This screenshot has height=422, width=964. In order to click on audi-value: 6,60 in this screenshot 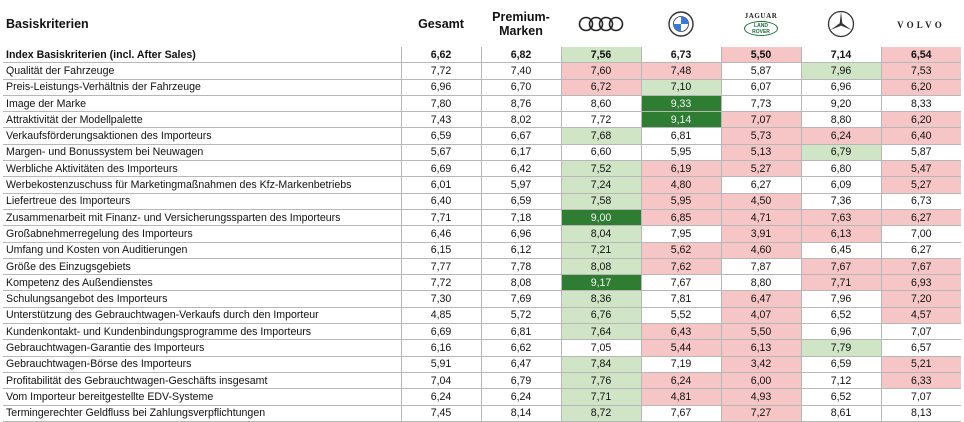, I will do `click(600, 153)`.